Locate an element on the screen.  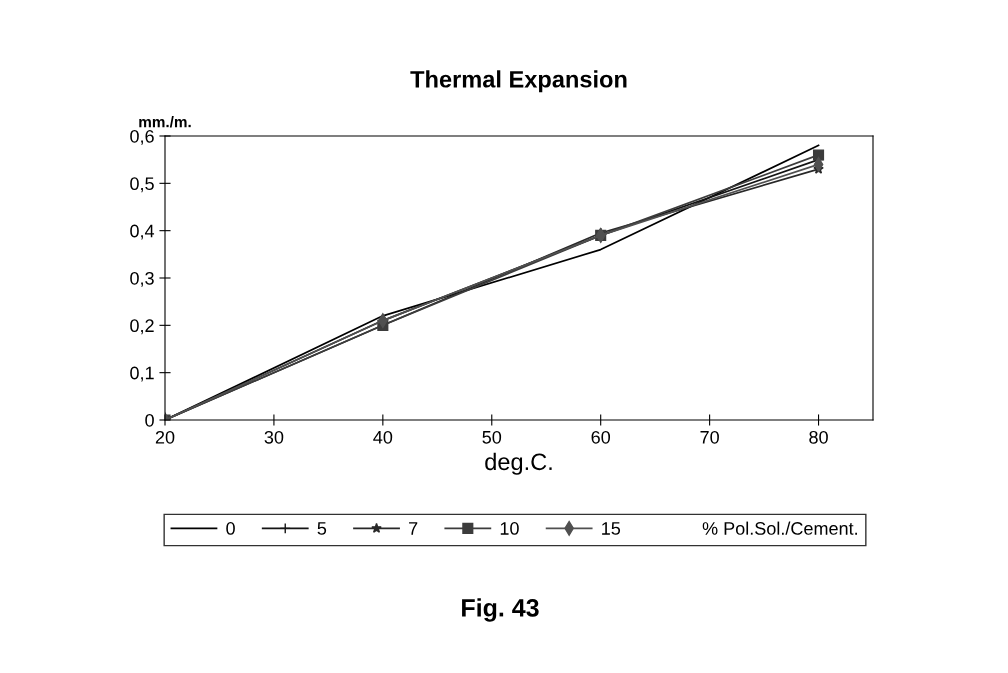
y-tick-label: 0,5 is located at coordinates (142, 185).